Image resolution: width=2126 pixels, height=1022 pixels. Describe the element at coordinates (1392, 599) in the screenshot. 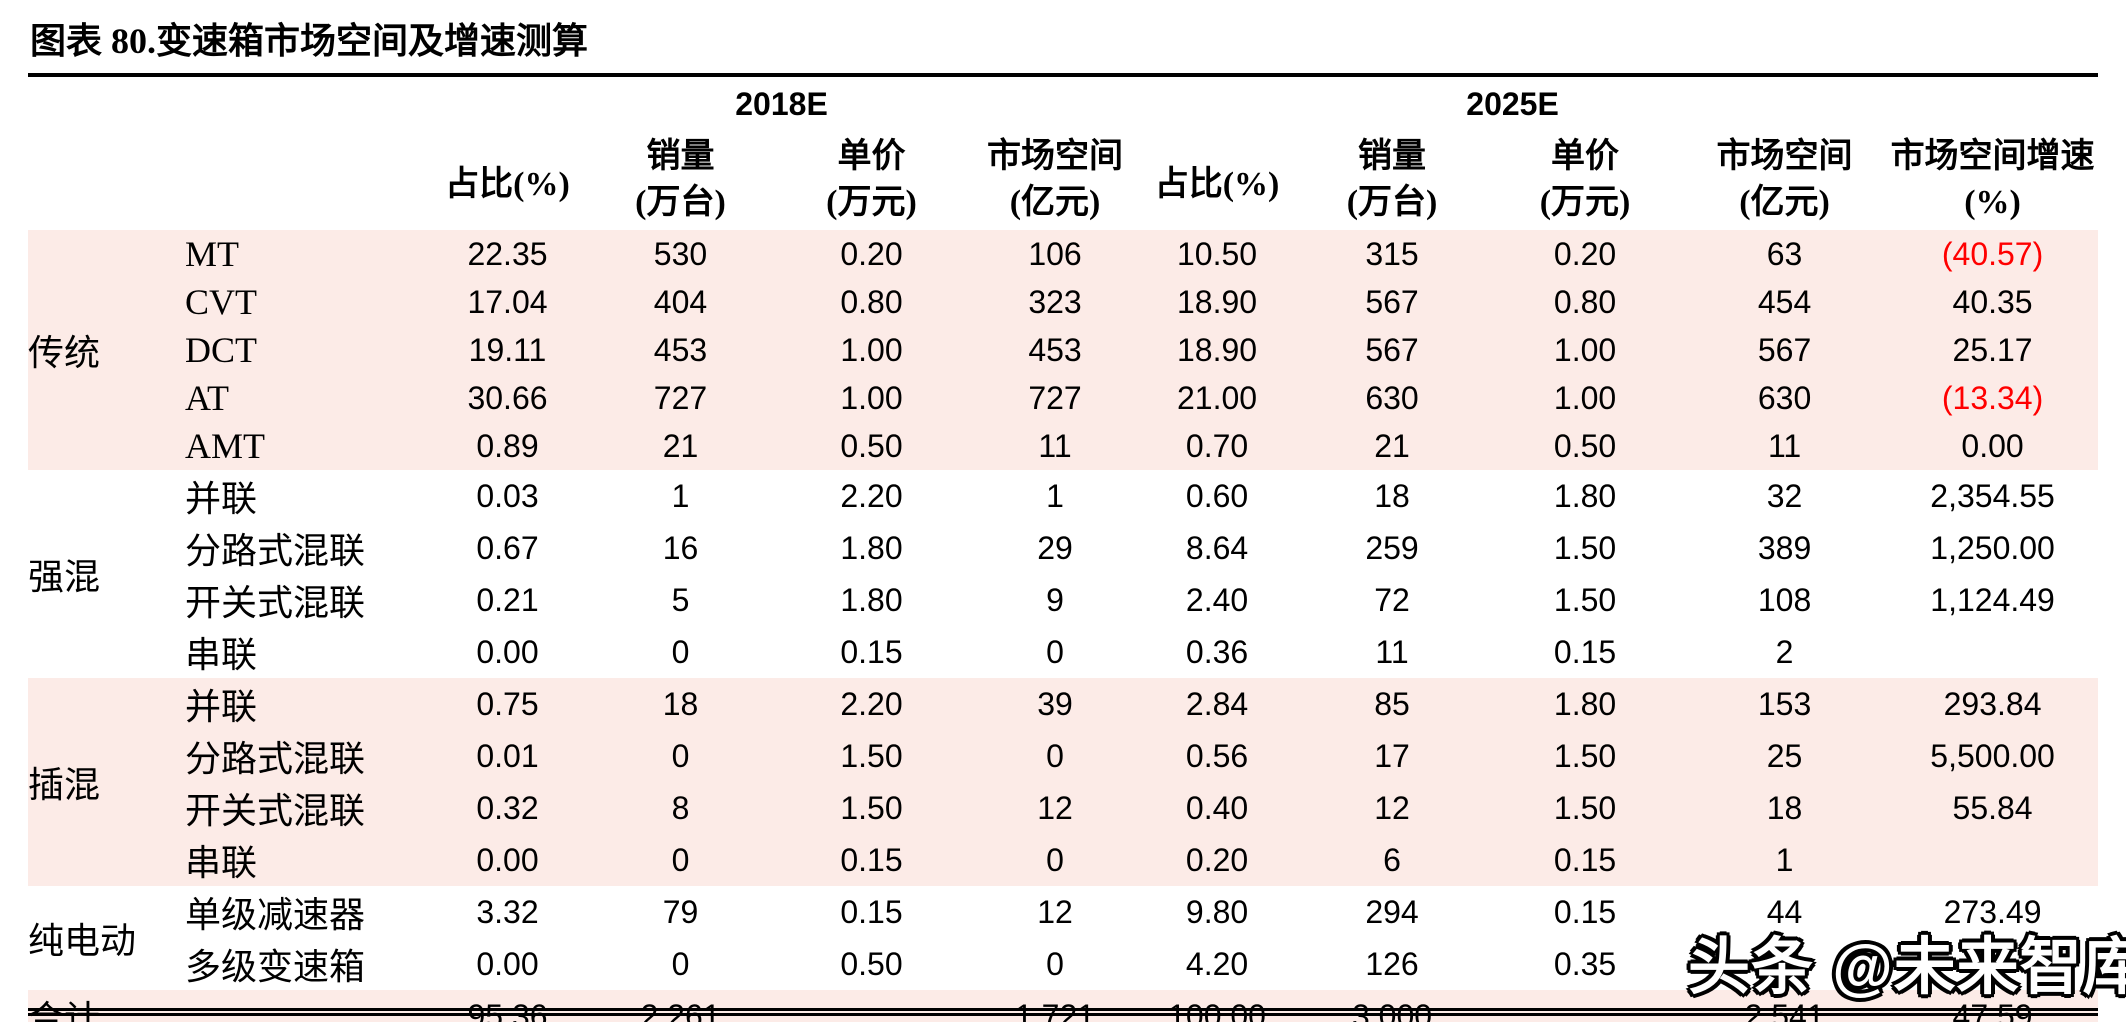

I see `value-cell: 72` at that location.